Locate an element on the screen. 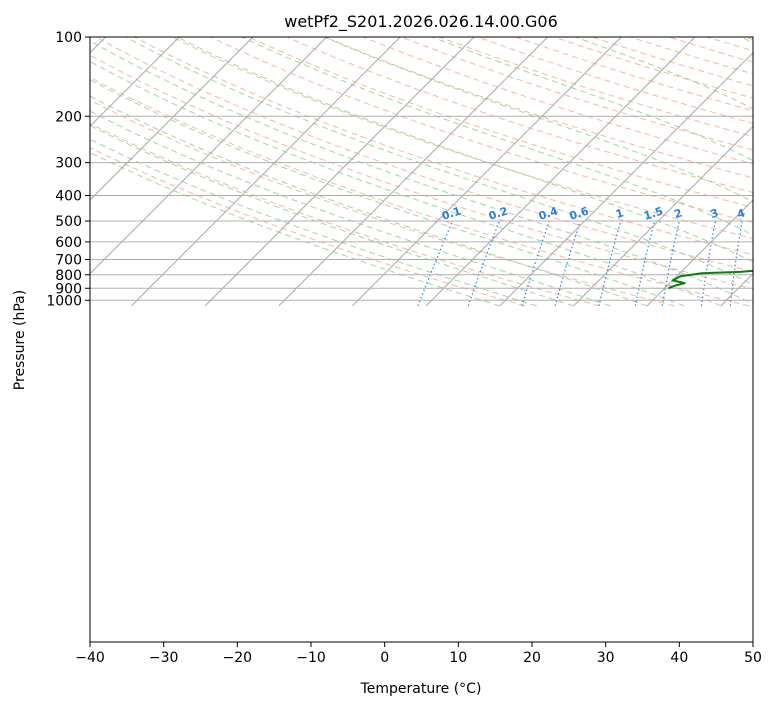  x-tick-label: −30 is located at coordinates (164, 658).